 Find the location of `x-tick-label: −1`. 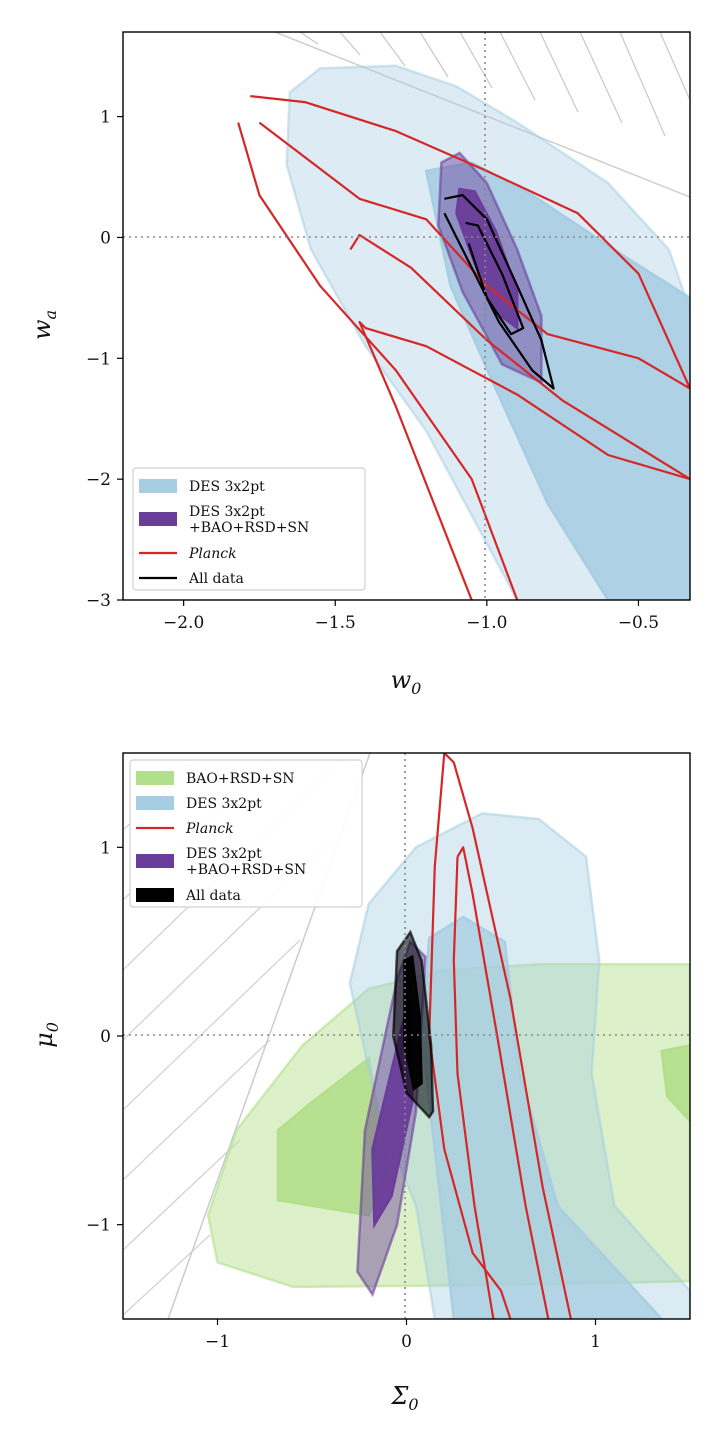

x-tick-label: −1 is located at coordinates (217, 1342).